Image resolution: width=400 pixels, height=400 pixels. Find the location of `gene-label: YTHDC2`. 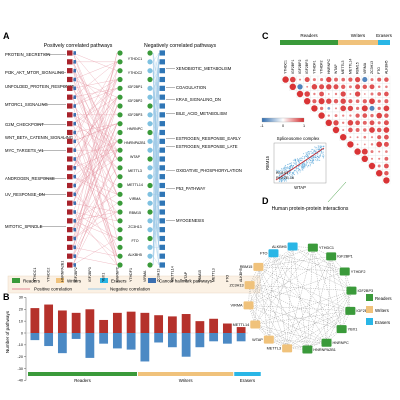

gene-label: YTHDC2 is located at coordinates (135, 73).